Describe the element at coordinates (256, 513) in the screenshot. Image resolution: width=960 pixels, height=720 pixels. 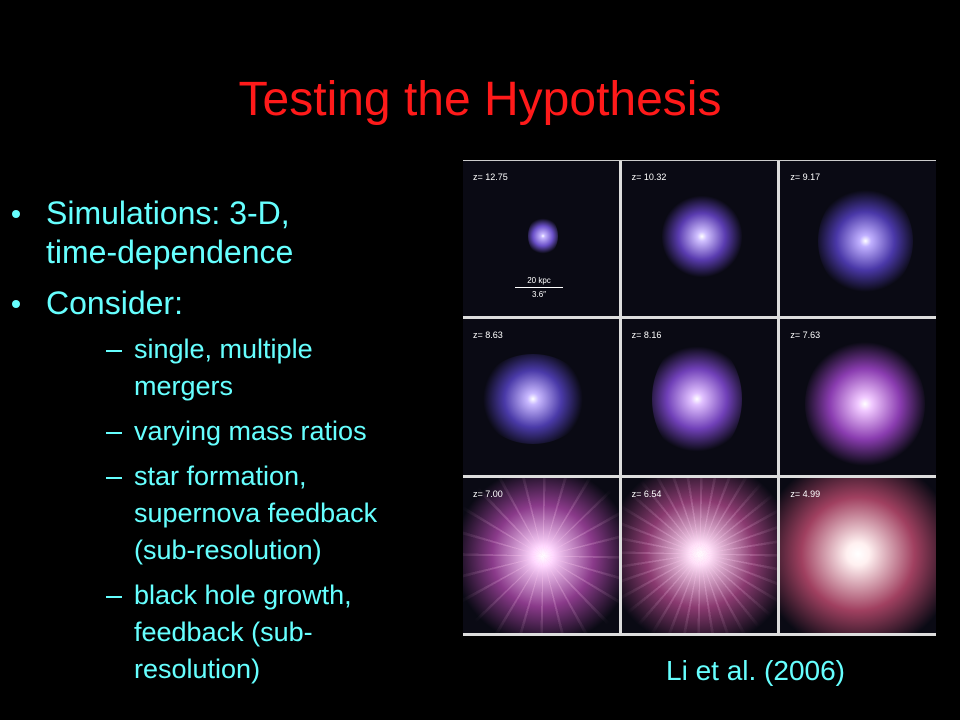
I see `sub-bullet-text: supernova feedback` at that location.